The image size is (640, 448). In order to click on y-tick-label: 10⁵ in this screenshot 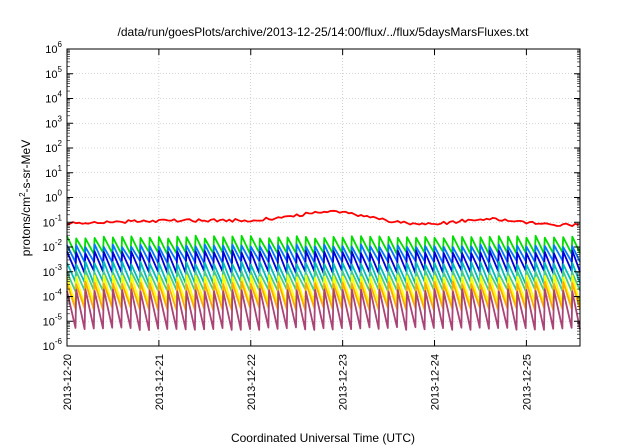, I will do `click(53, 73)`.